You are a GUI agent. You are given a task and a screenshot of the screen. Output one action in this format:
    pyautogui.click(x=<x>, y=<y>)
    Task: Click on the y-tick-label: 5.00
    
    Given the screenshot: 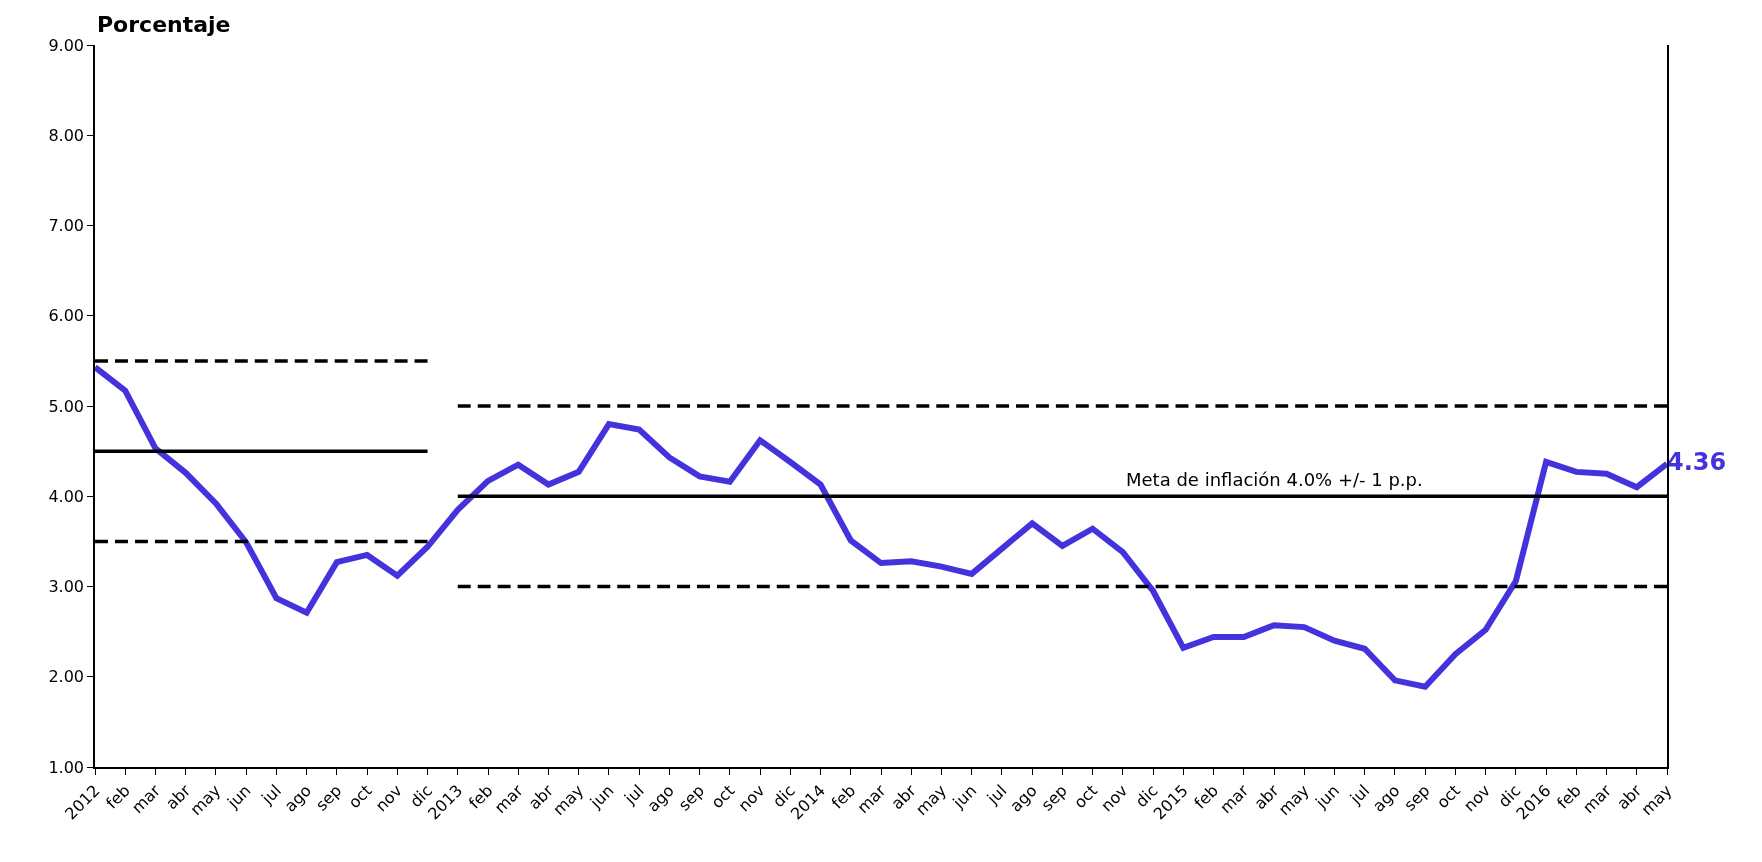 What is the action you would take?
    pyautogui.click(x=66, y=406)
    